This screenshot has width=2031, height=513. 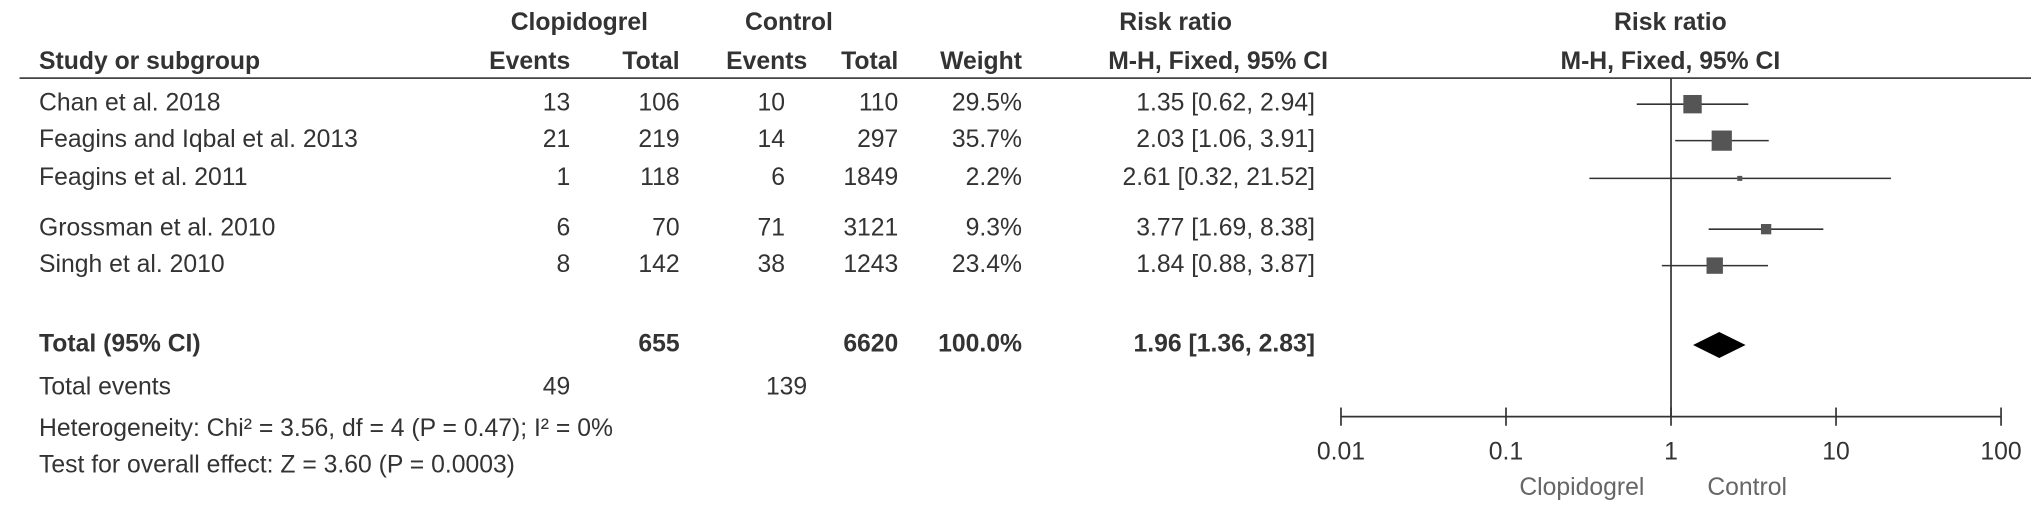 What do you see at coordinates (870, 264) in the screenshot?
I see `ctl-total: 1243` at bounding box center [870, 264].